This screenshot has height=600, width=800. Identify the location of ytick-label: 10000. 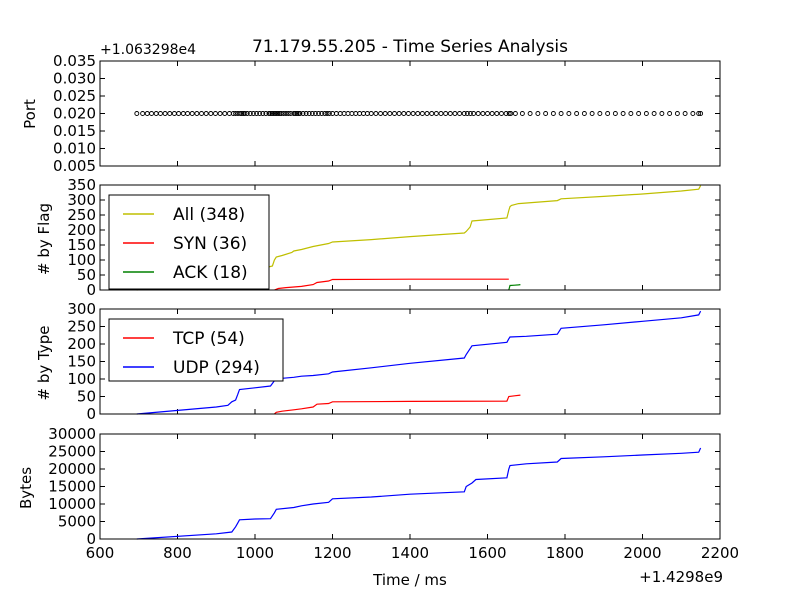
(72, 504).